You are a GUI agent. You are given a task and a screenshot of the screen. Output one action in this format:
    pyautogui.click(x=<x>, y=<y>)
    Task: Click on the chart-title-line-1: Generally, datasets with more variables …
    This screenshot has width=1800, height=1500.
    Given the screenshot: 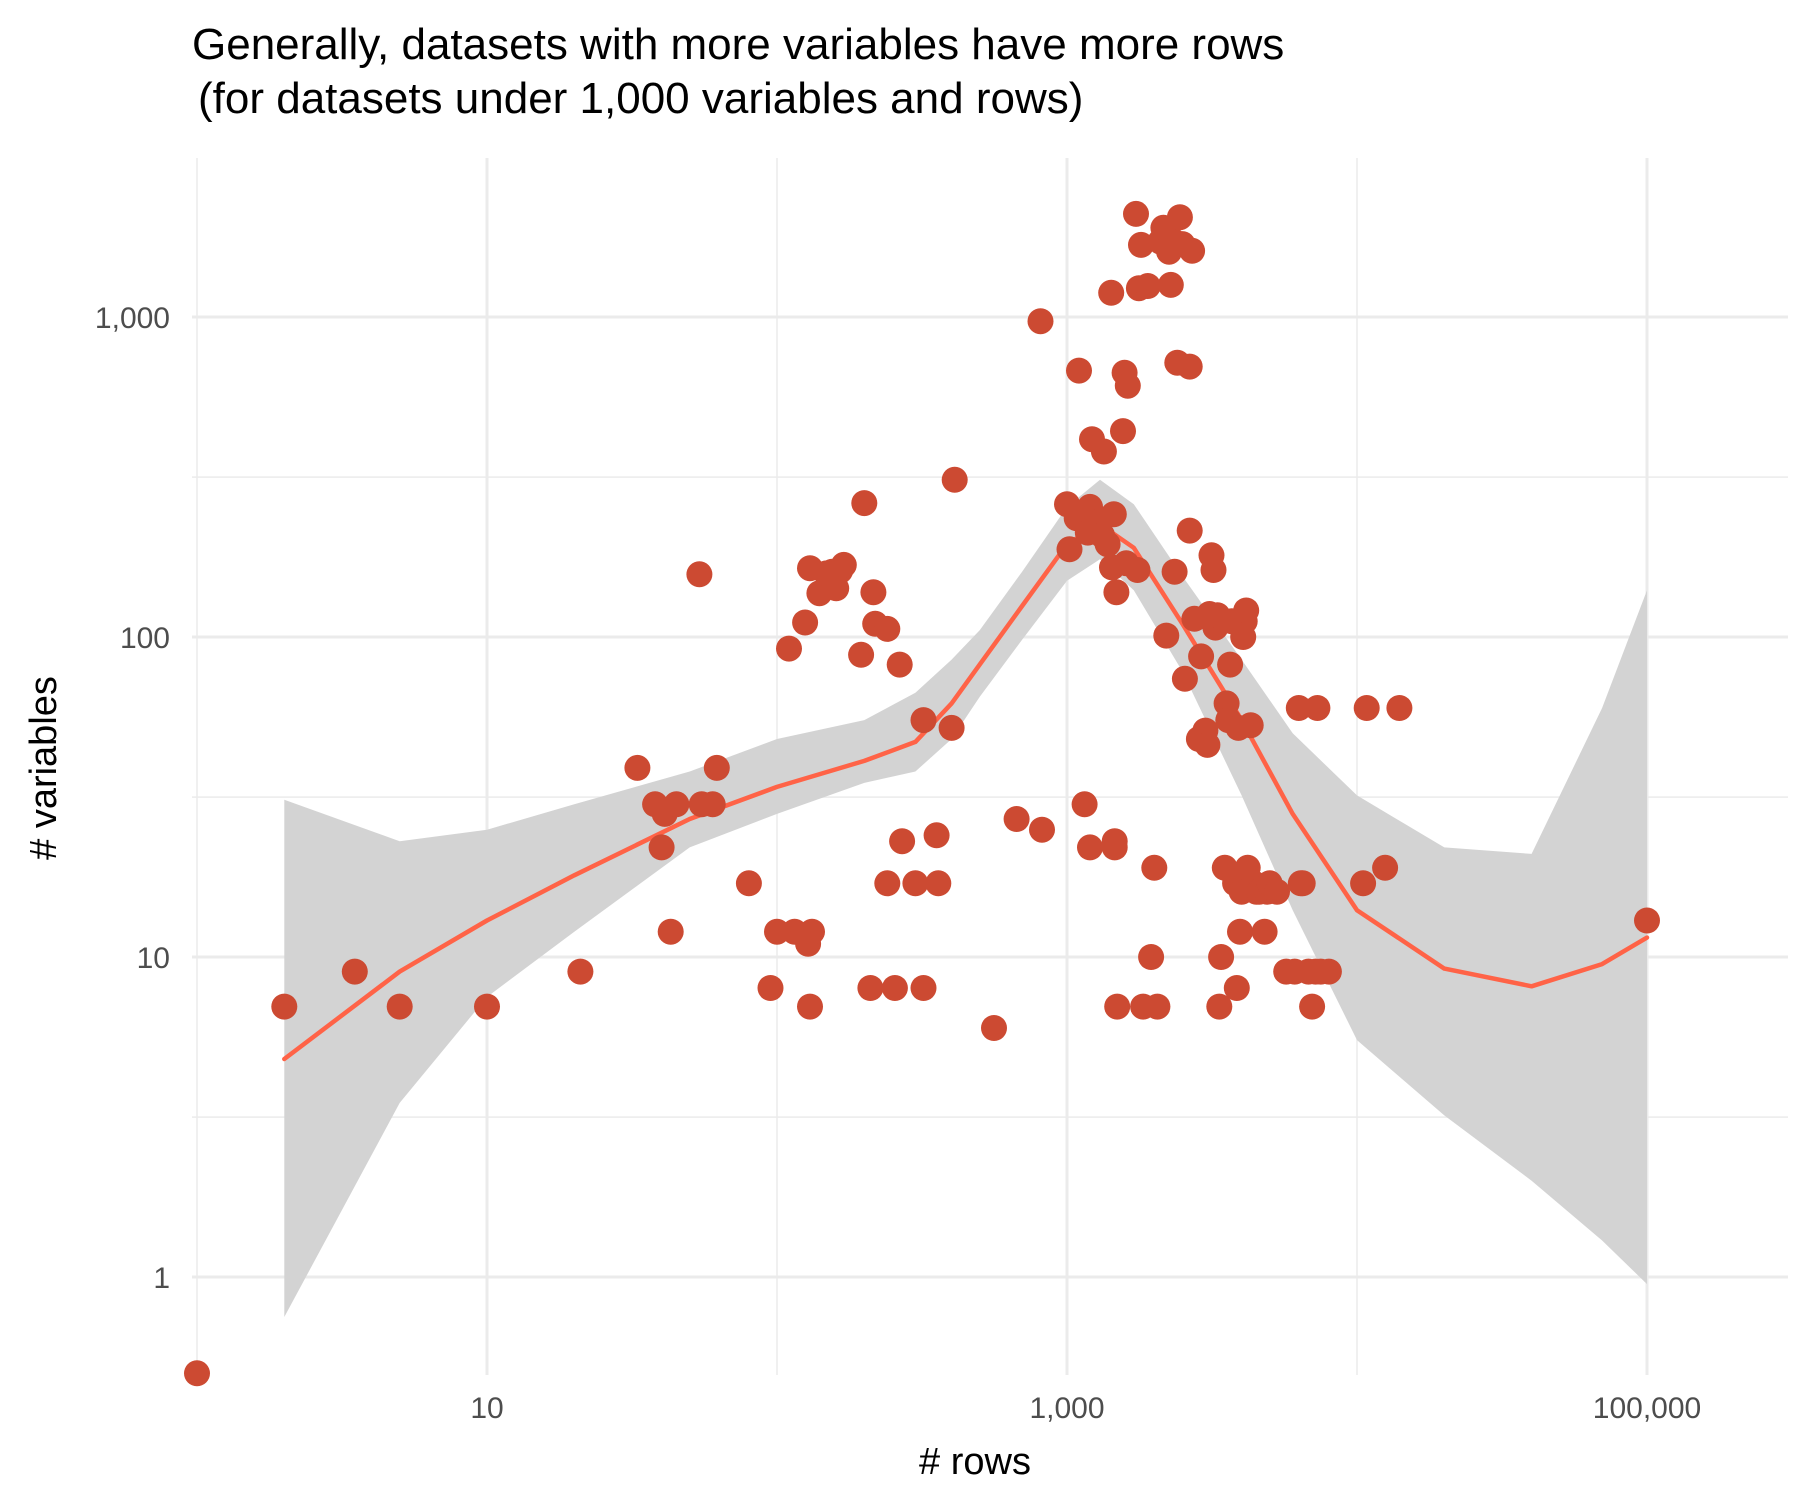 What is the action you would take?
    pyautogui.click(x=738, y=44)
    